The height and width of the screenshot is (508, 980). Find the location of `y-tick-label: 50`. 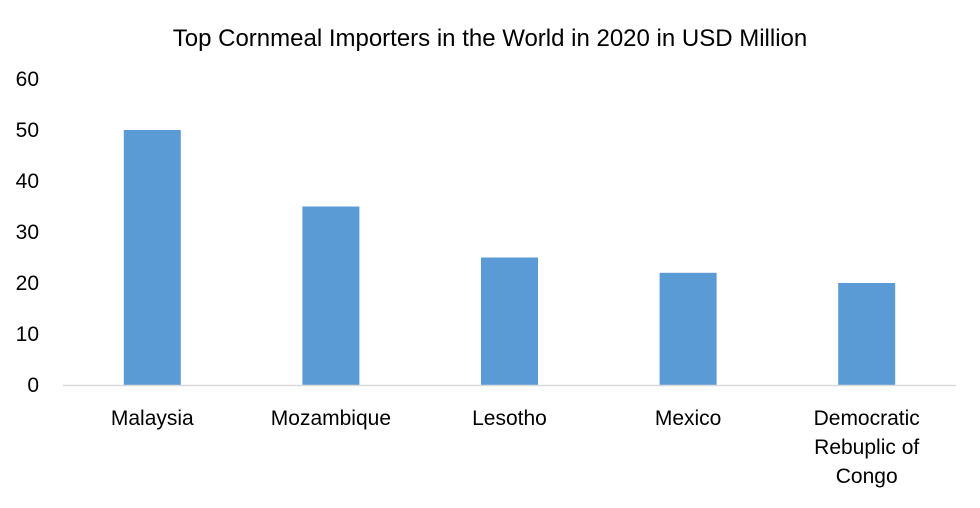

y-tick-label: 50 is located at coordinates (27, 130).